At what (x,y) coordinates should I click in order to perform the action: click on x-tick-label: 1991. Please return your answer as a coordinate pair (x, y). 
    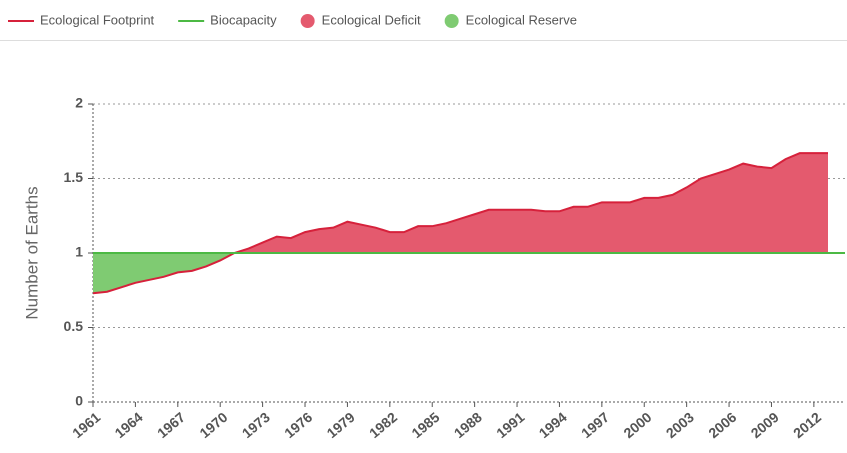
    Looking at the image, I should click on (510, 425).